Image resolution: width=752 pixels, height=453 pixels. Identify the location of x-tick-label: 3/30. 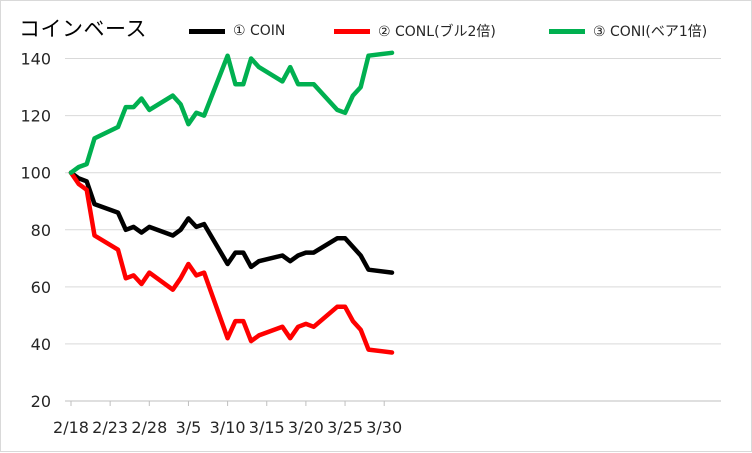
(384, 427).